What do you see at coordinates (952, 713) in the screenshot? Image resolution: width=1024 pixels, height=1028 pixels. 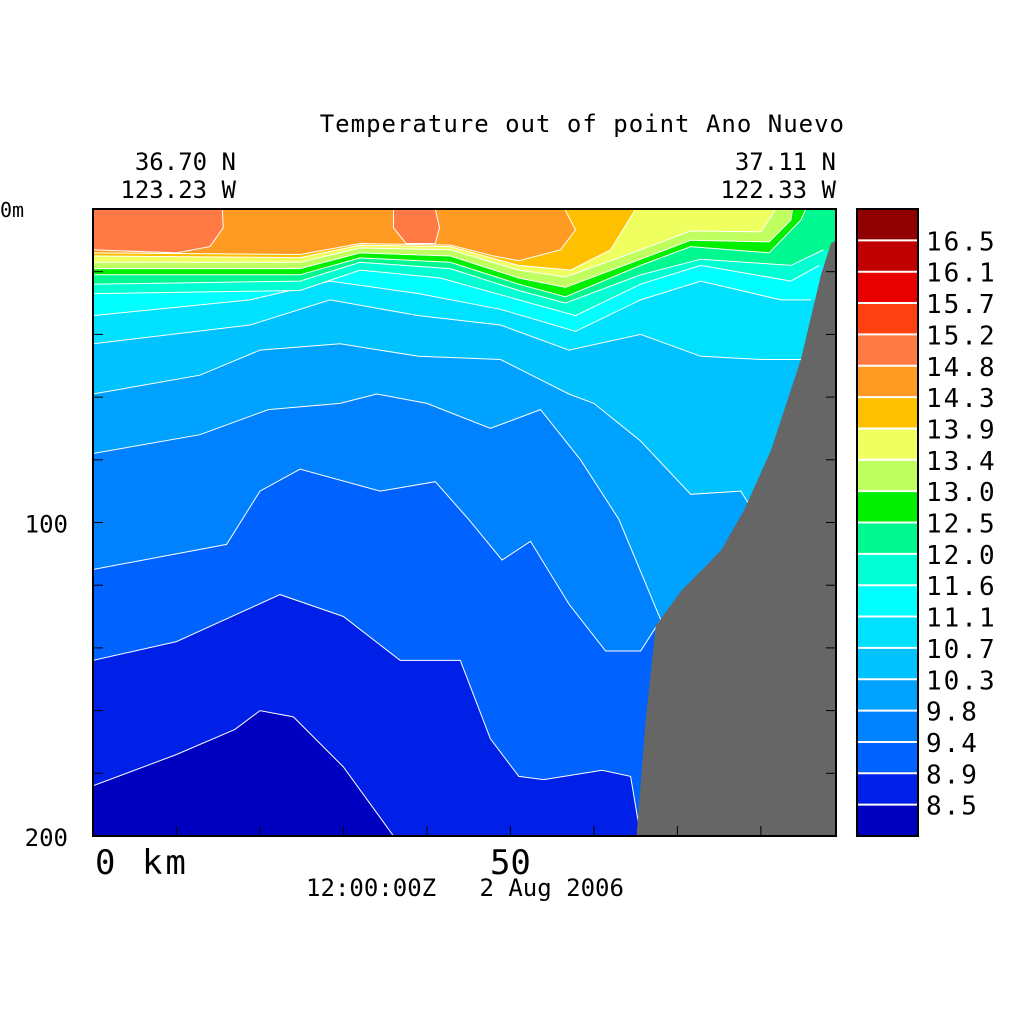 I see `colorbar-label: 9.8` at bounding box center [952, 713].